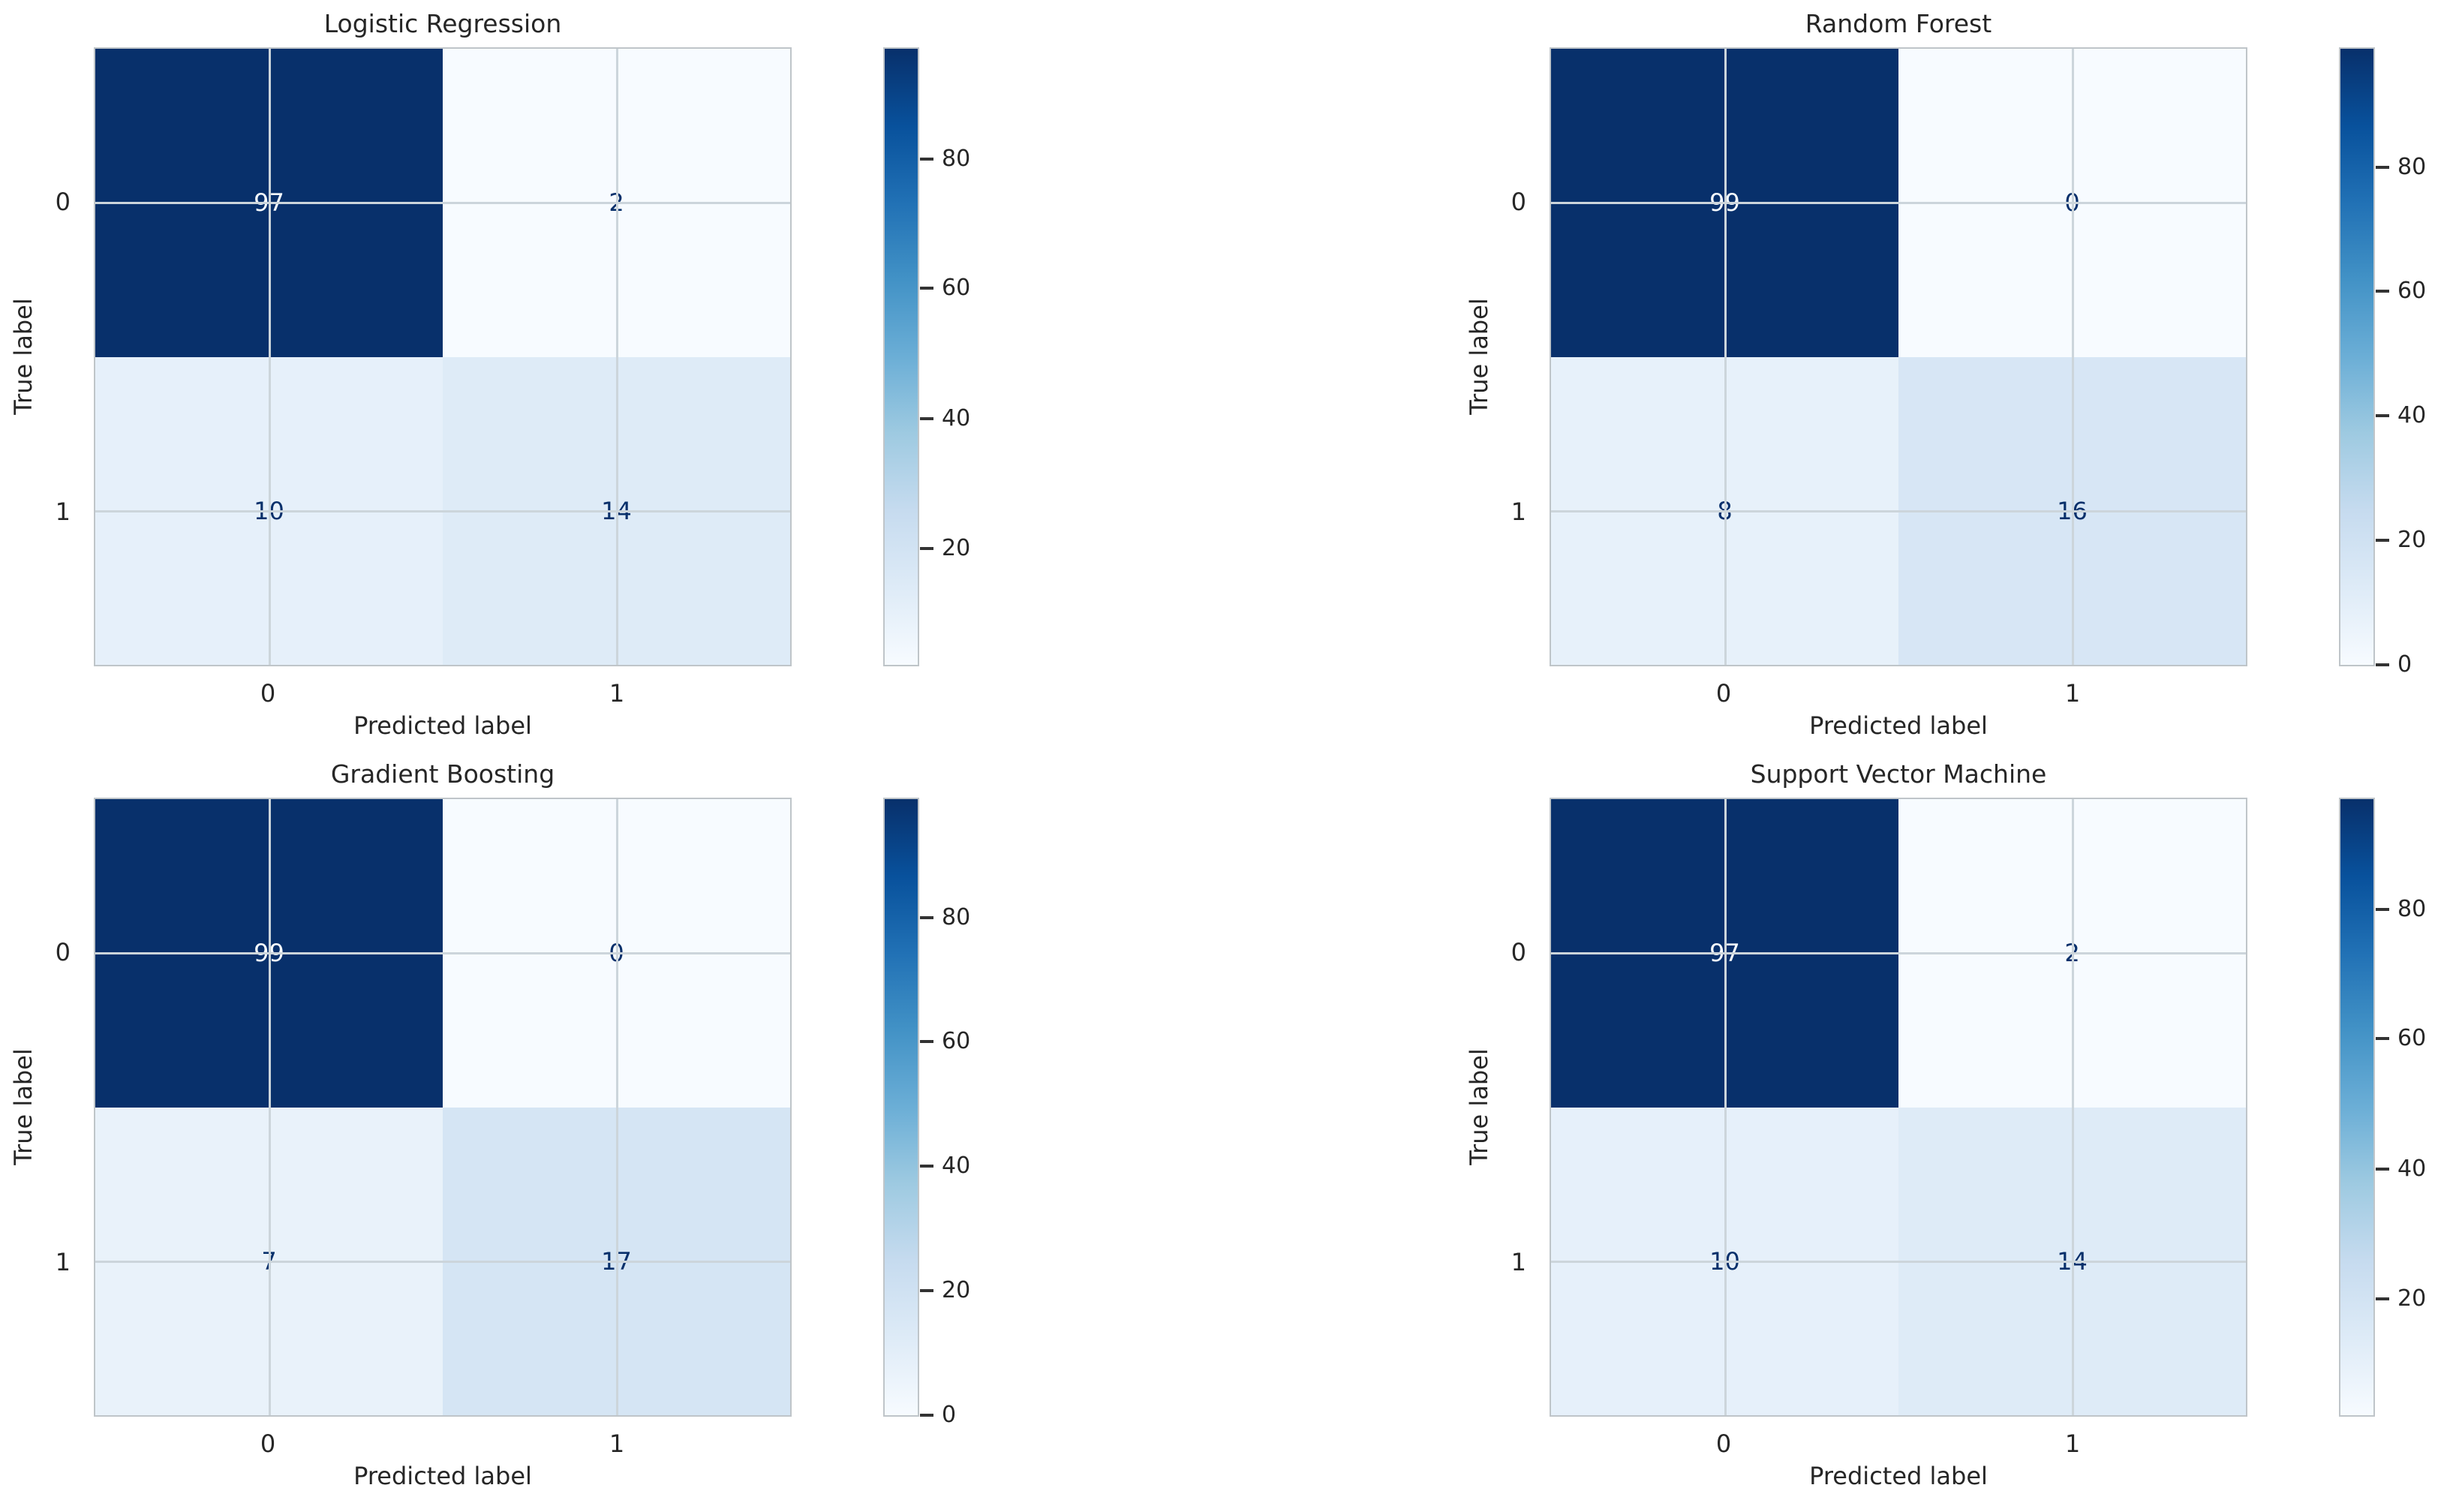  Describe the element at coordinates (1898, 774) in the screenshot. I see `subplot-title: Support Vector Machine` at that location.